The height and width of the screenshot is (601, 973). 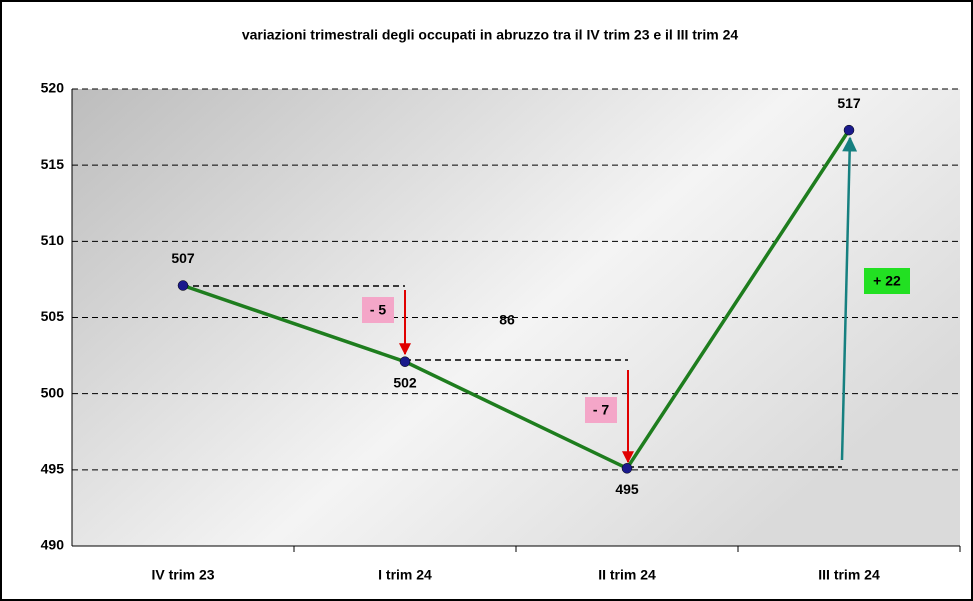 I want to click on annotation: 86, so click(x=507, y=320).